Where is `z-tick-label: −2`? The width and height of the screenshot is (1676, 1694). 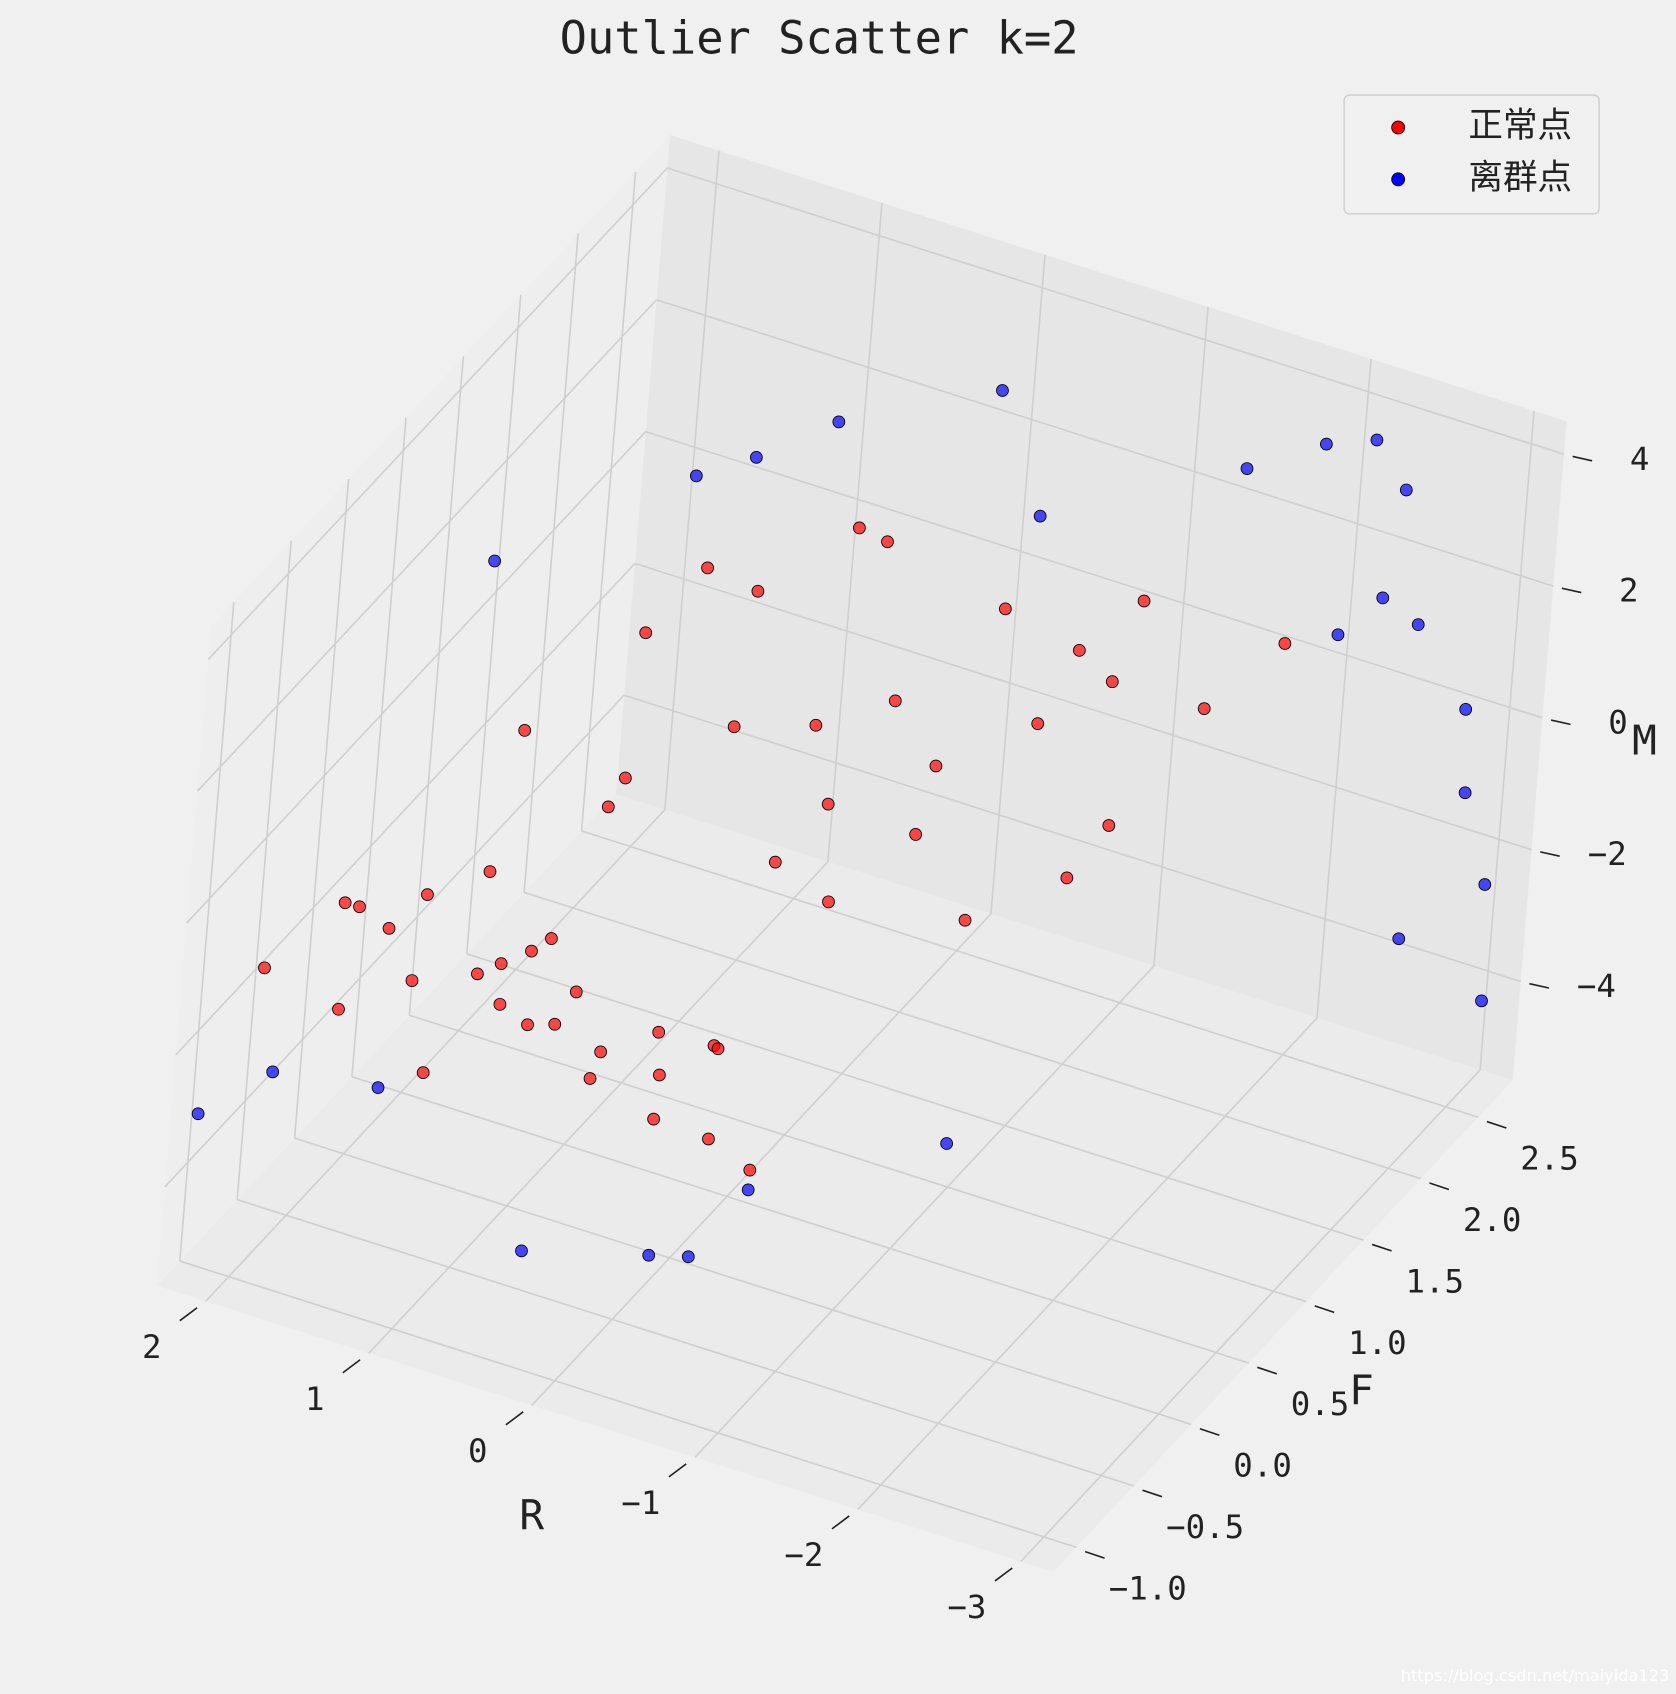
z-tick-label: −2 is located at coordinates (1607, 854).